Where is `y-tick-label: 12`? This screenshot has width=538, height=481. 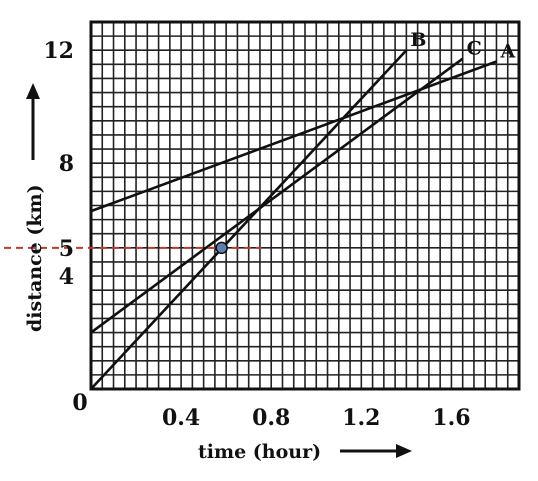 y-tick-label: 12 is located at coordinates (58, 51).